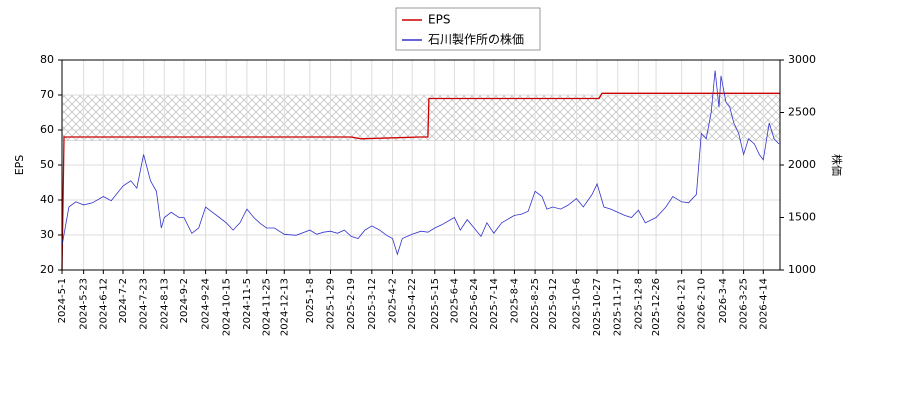 This screenshot has height=400, width=900. Describe the element at coordinates (47, 164) in the screenshot. I see `y-tick-label: 50` at that location.